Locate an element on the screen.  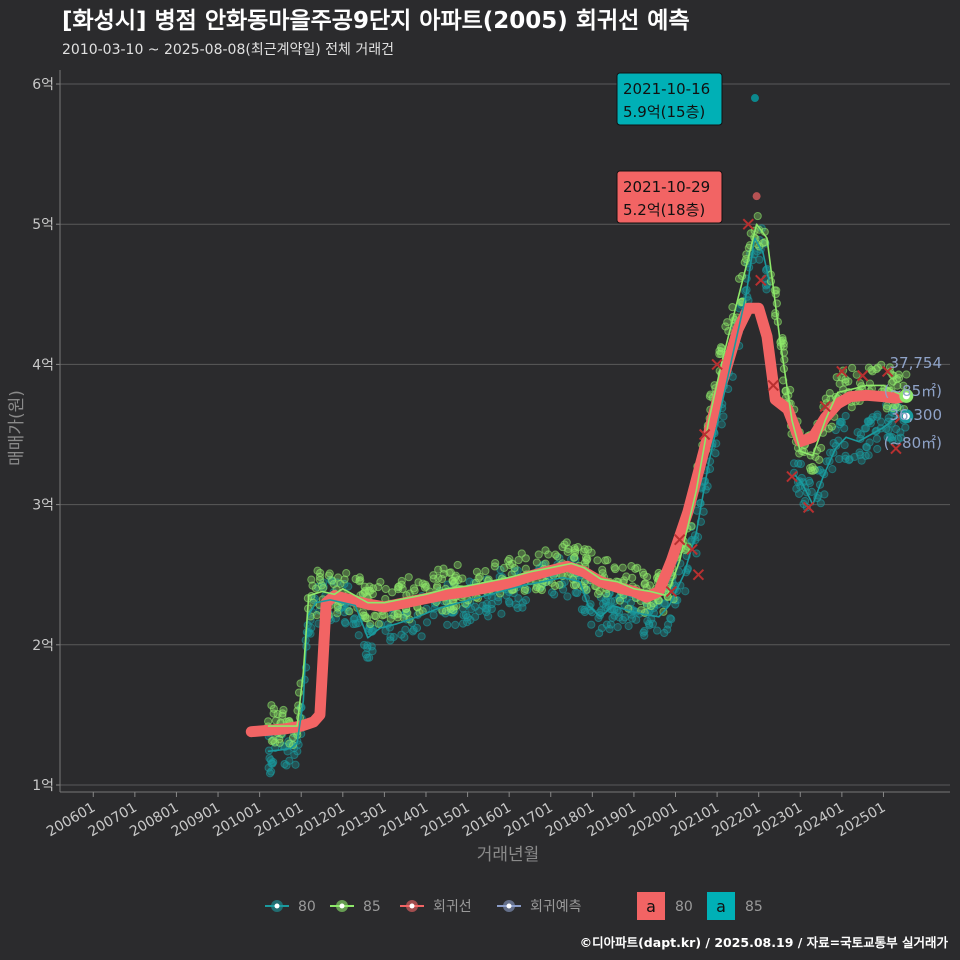
end-area-label: (~85㎡) is located at coordinates (913, 391).